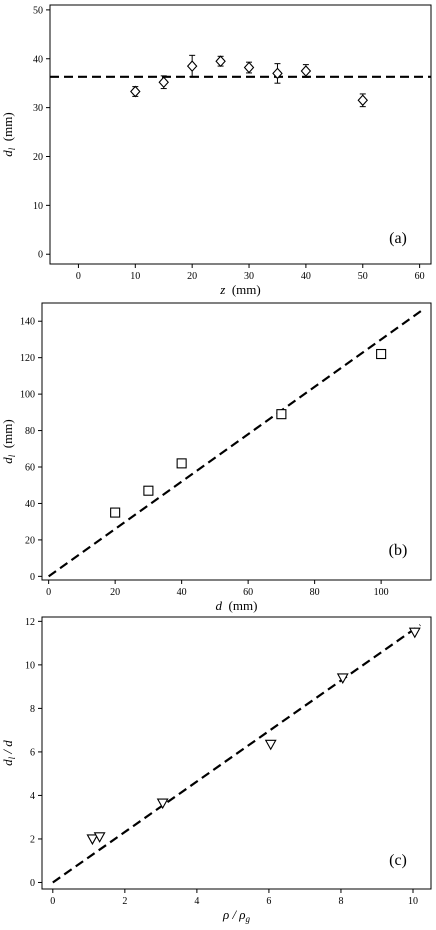  Describe the element at coordinates (398, 238) in the screenshot. I see `panel-tag: (a)` at that location.